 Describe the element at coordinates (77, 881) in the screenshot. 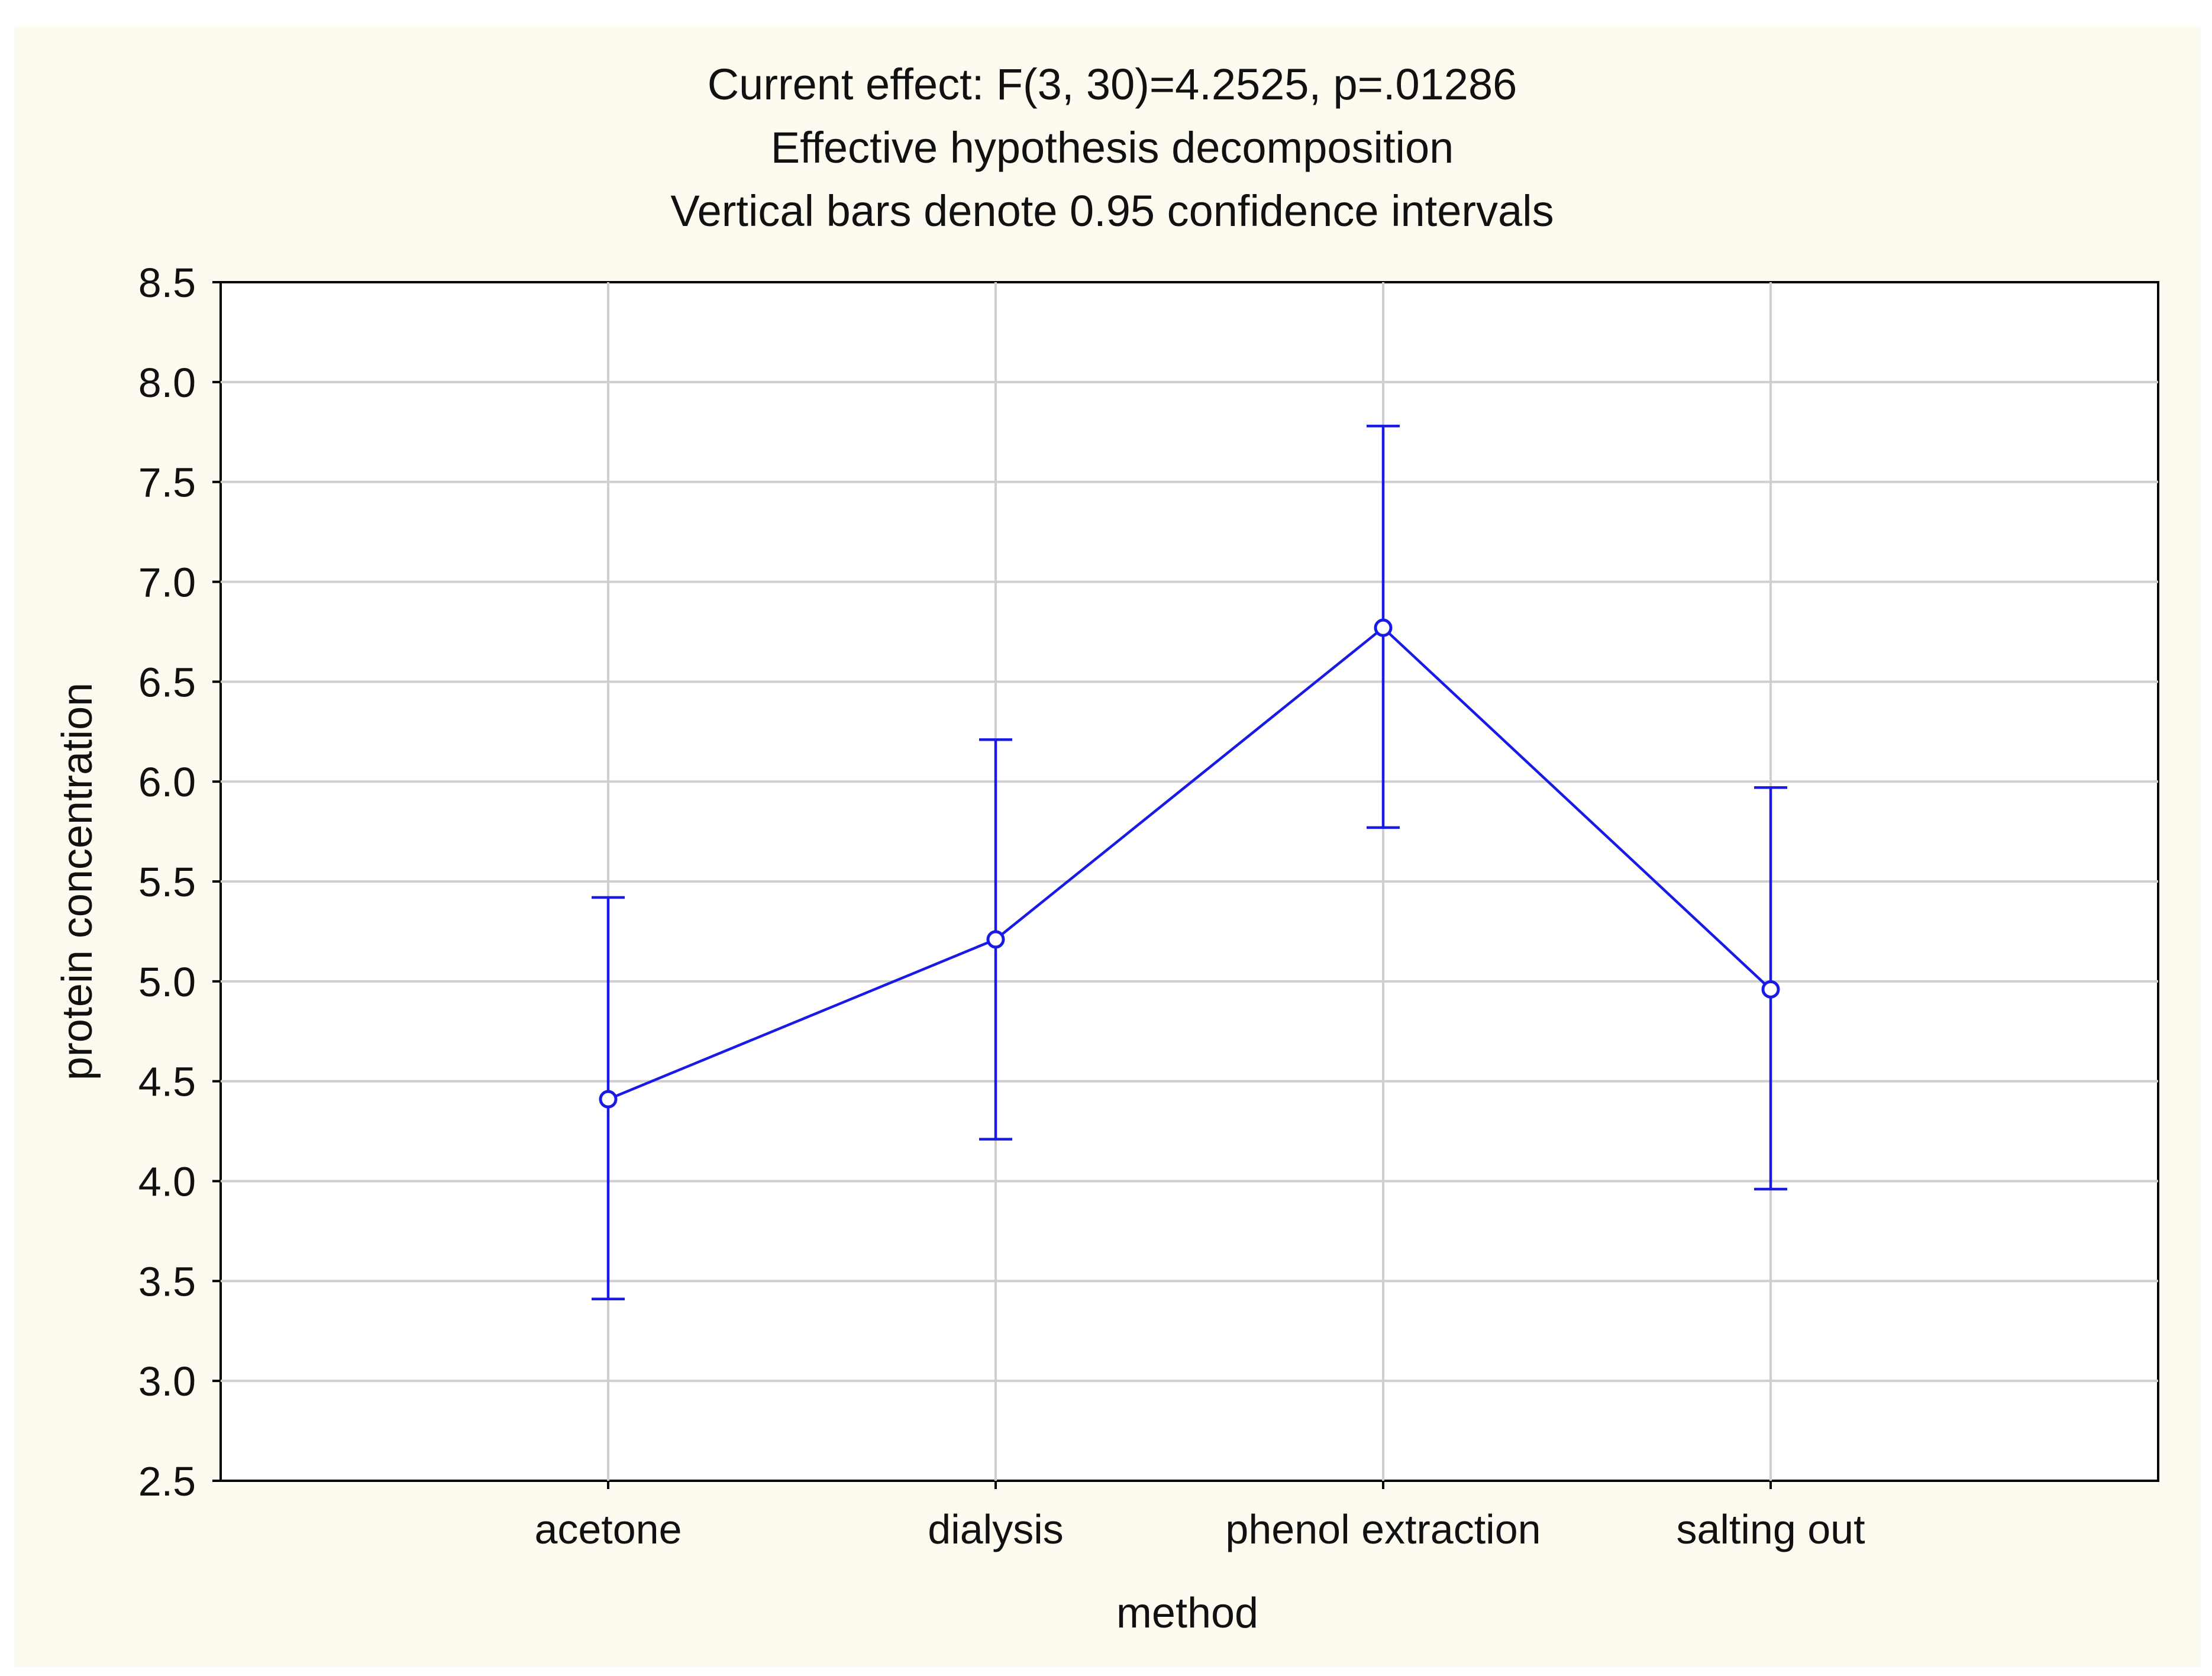

I see `y-axis-label: protein concentration` at that location.